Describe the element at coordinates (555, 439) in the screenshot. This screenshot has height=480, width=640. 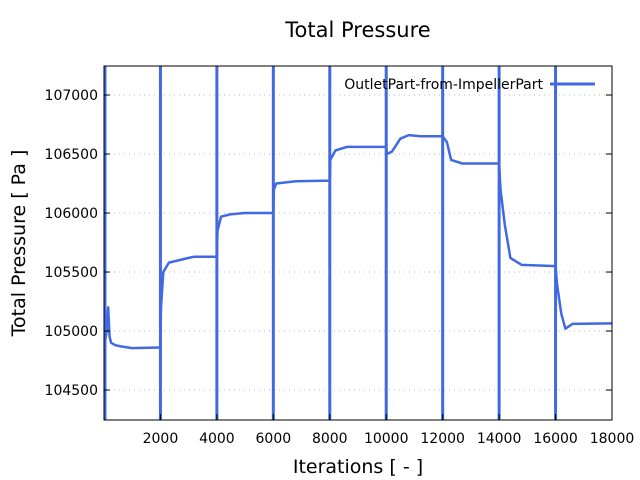
I see `x-tick-label: 16000` at that location.